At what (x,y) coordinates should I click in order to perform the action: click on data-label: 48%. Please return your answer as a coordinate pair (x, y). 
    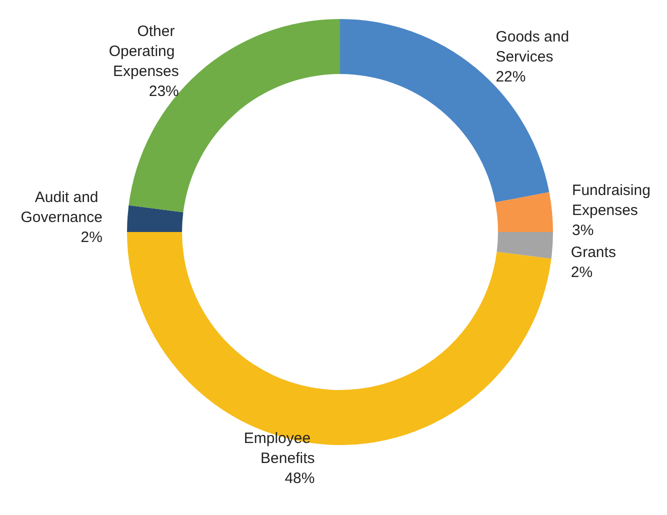
    Looking at the image, I should click on (299, 479).